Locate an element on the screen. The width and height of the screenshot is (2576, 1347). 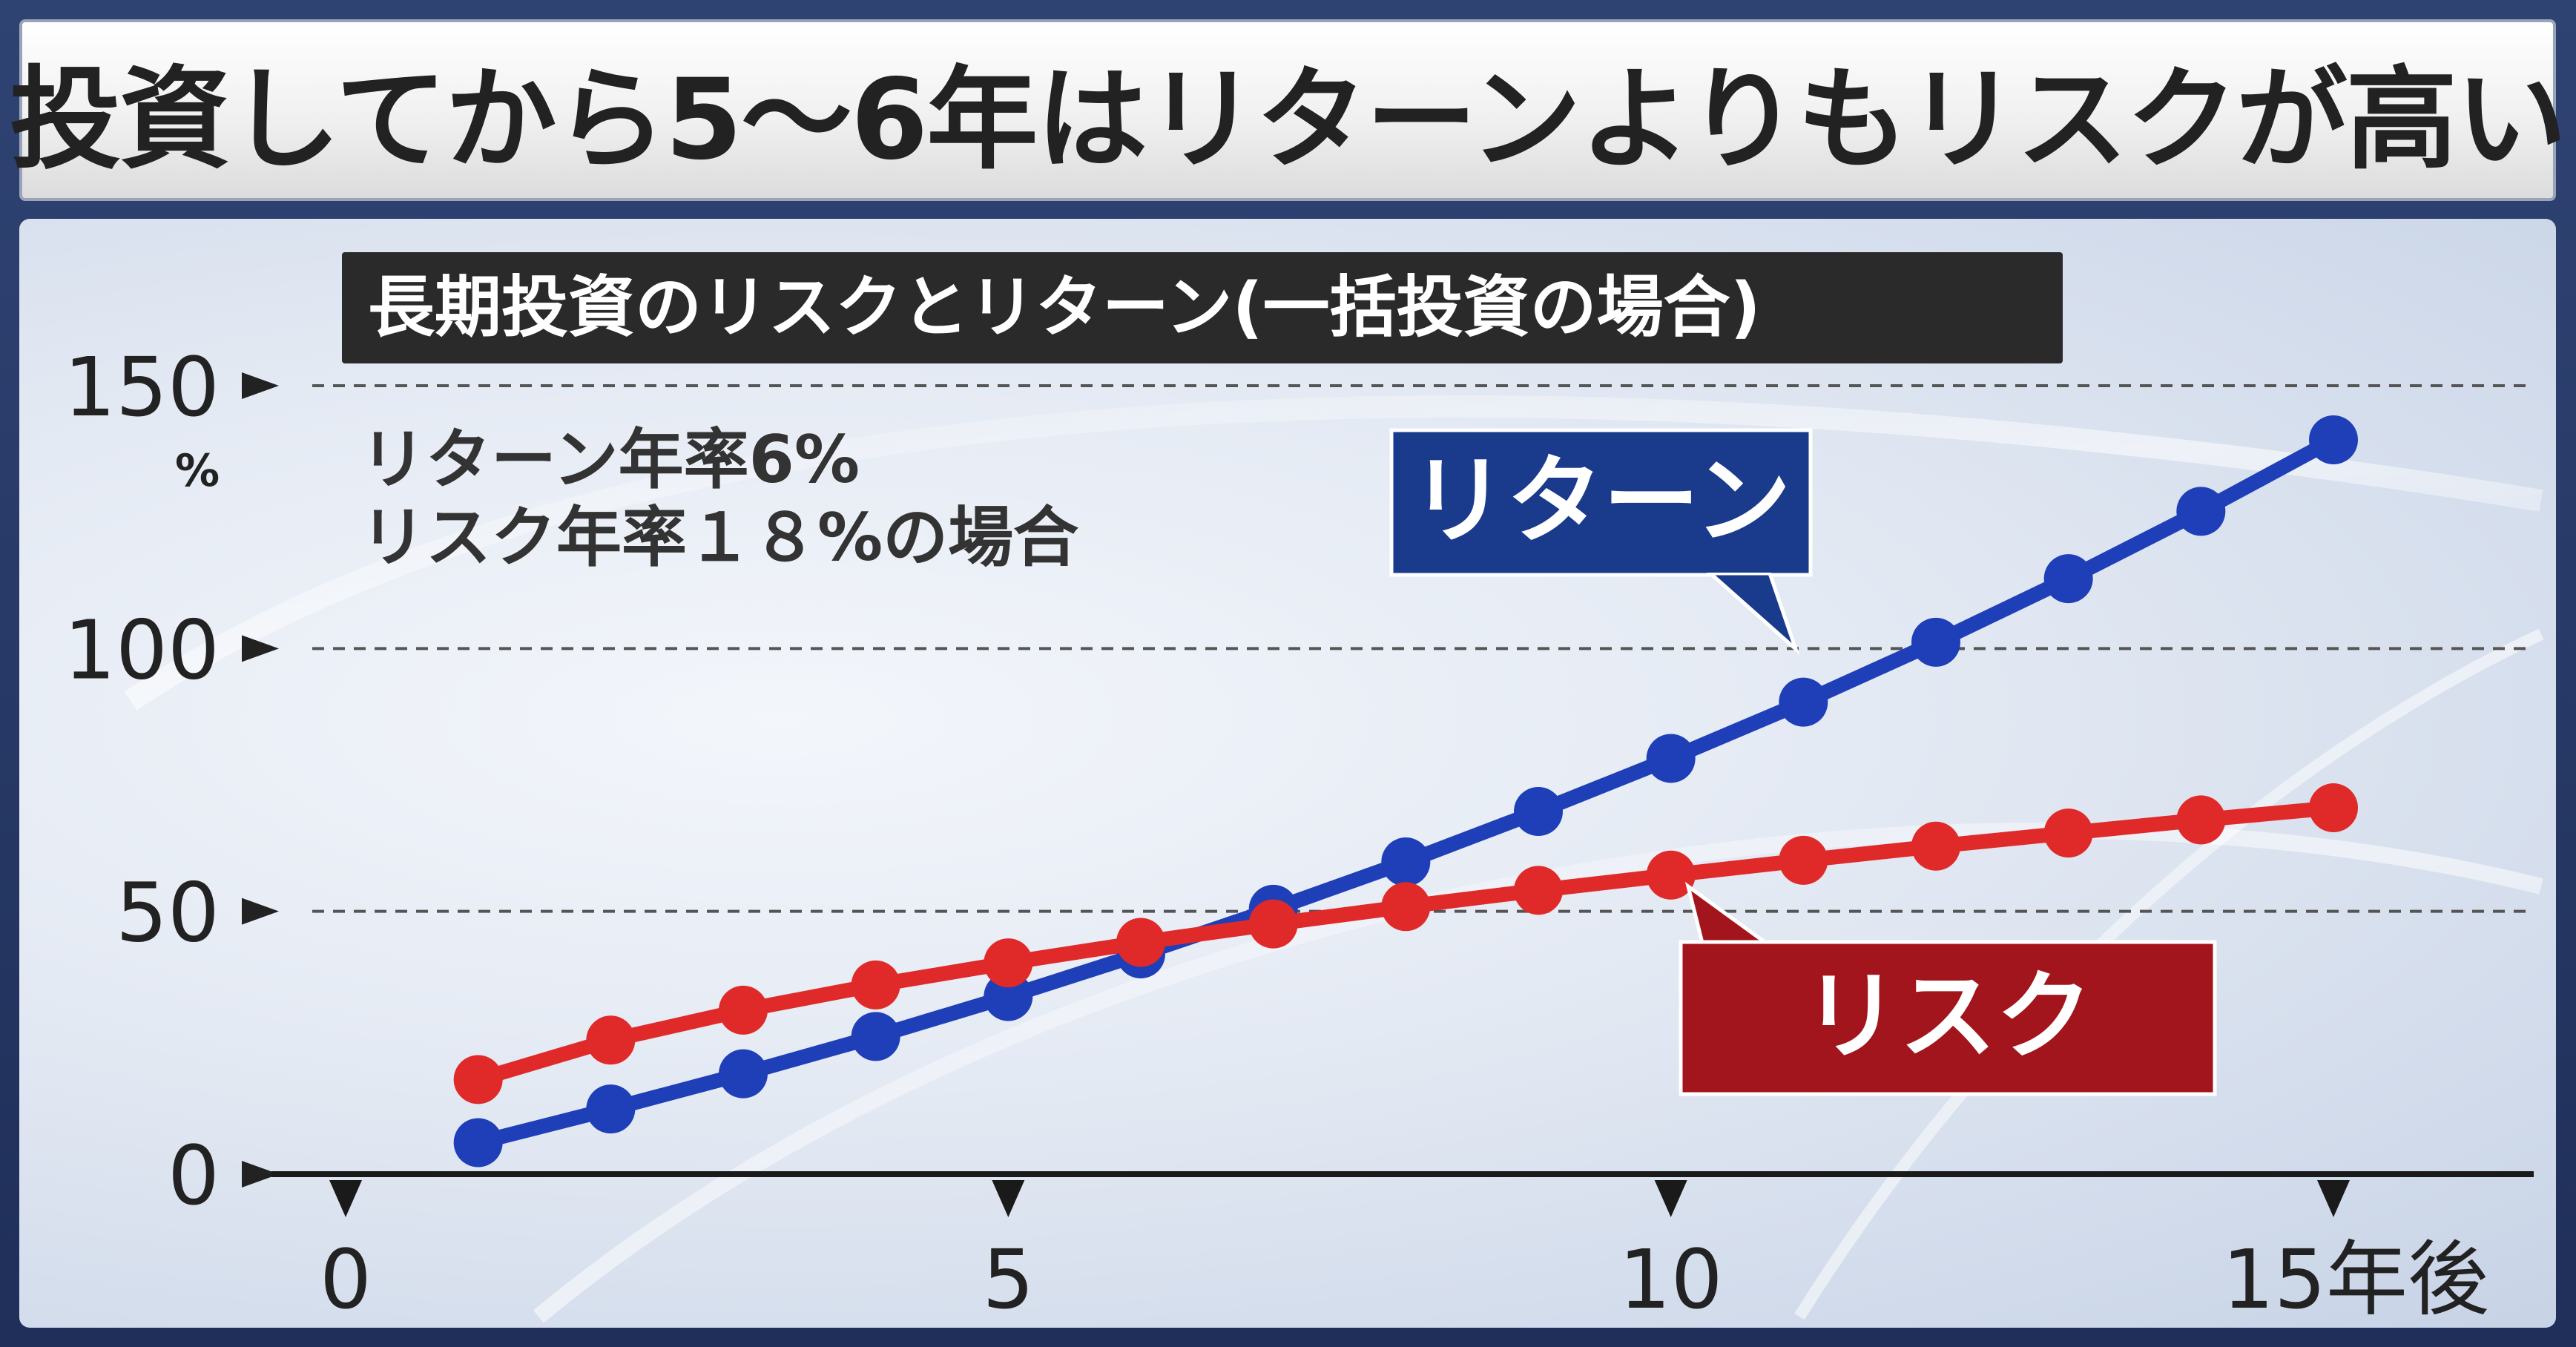
y-tick-label-50: 50 is located at coordinates (168, 913).